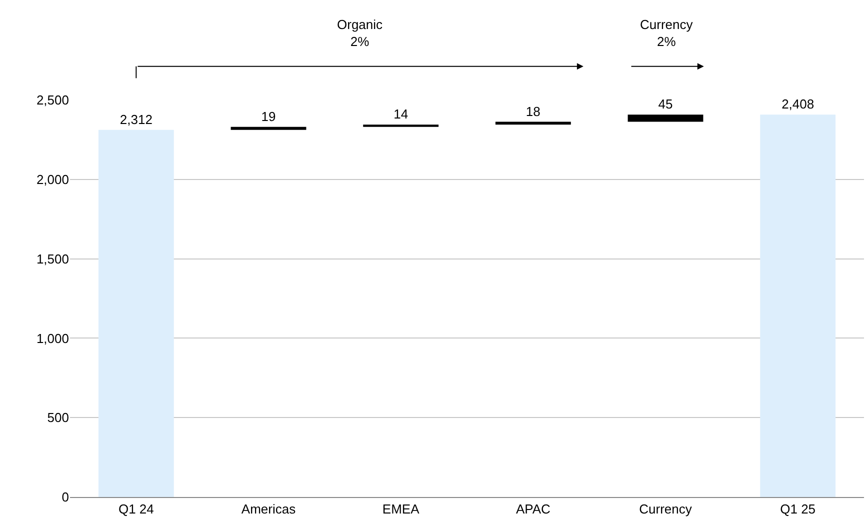  I want to click on data-label: 45, so click(665, 104).